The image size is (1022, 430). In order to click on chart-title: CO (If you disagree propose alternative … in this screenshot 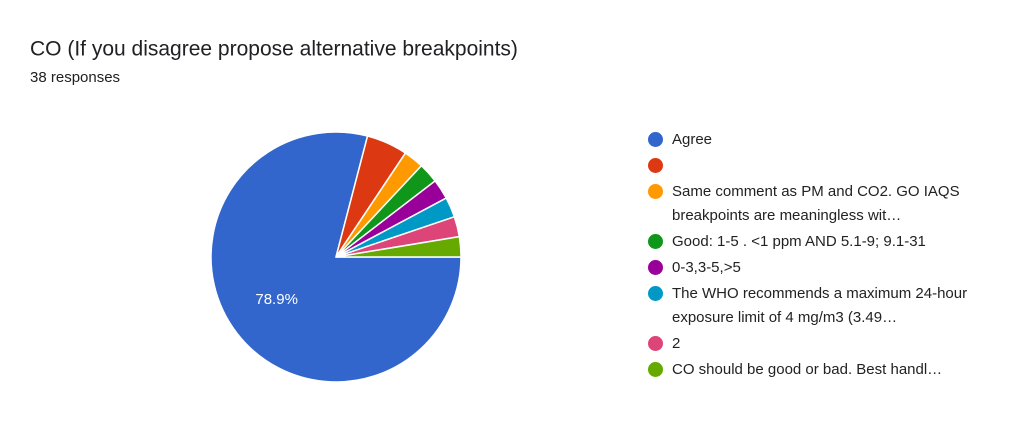, I will do `click(274, 49)`.